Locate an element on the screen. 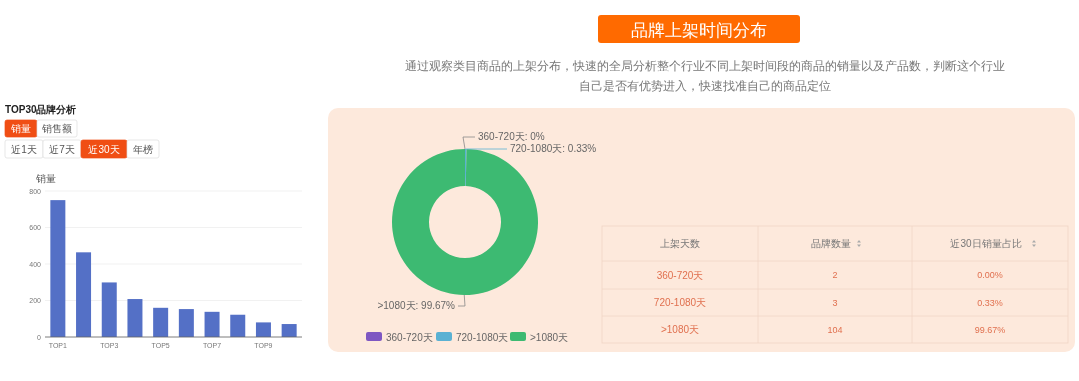  text: 360-720天: 0% is located at coordinates (511, 136).